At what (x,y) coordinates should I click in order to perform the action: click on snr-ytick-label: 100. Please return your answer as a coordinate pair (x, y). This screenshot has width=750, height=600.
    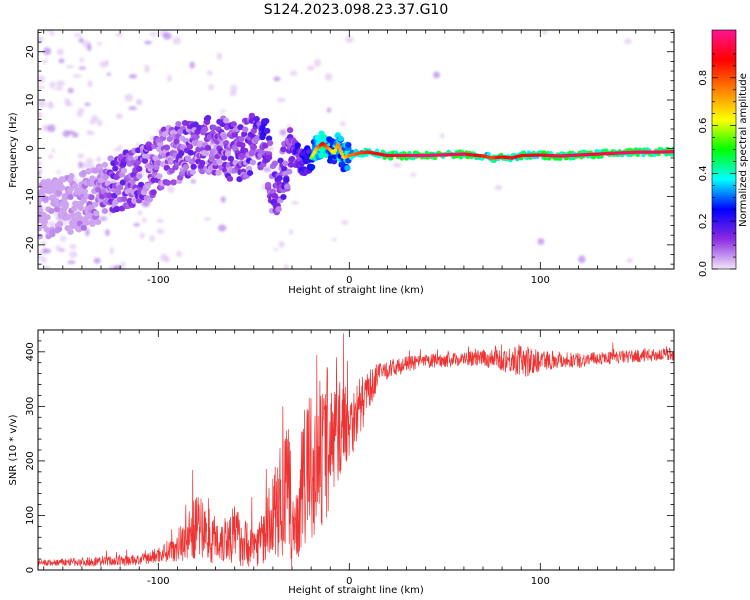
    Looking at the image, I should click on (30, 515).